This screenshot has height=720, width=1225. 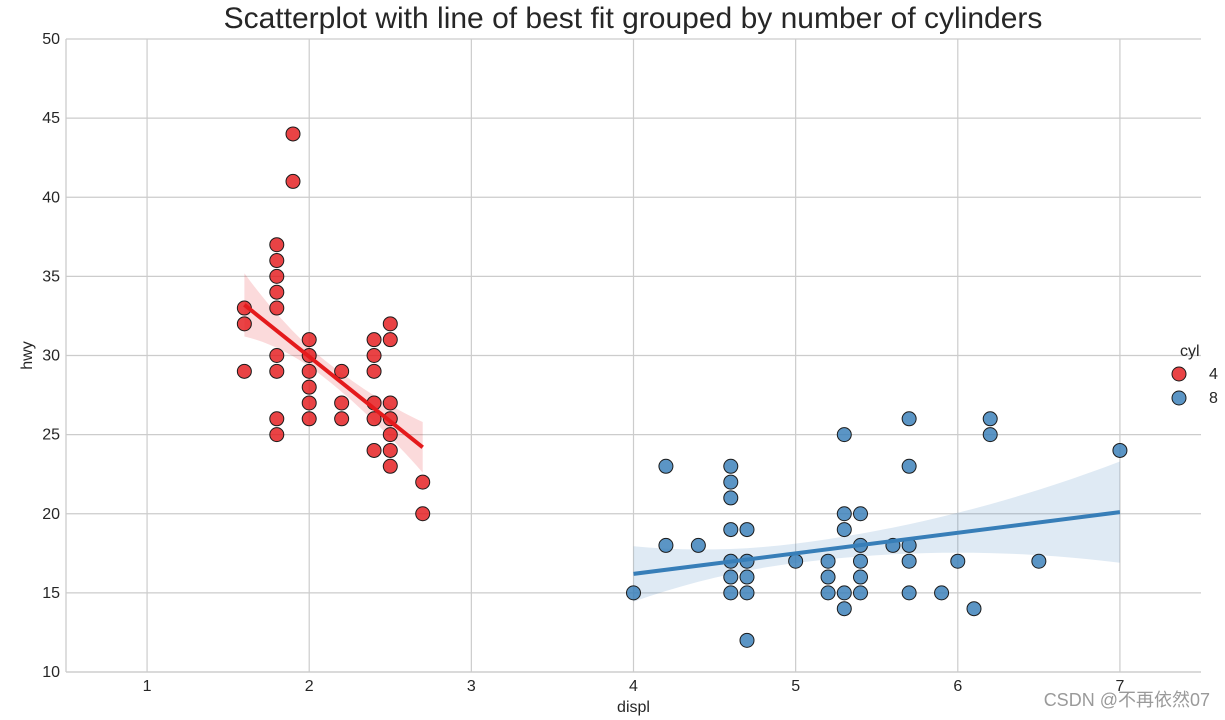 What do you see at coordinates (1194, 375) in the screenshot?
I see `legend: cyl 4 8` at bounding box center [1194, 375].